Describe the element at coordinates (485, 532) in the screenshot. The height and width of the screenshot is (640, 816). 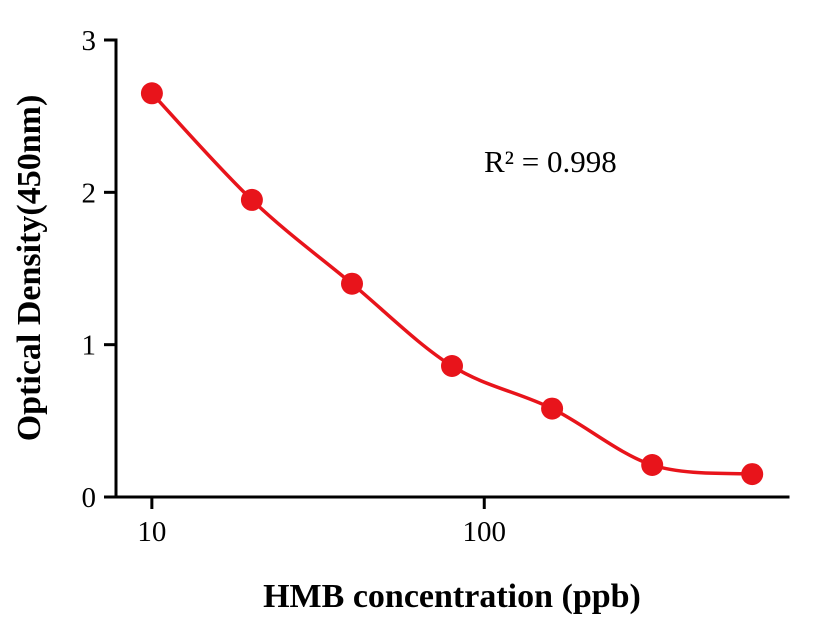
I see `x-tick-label: 100` at that location.